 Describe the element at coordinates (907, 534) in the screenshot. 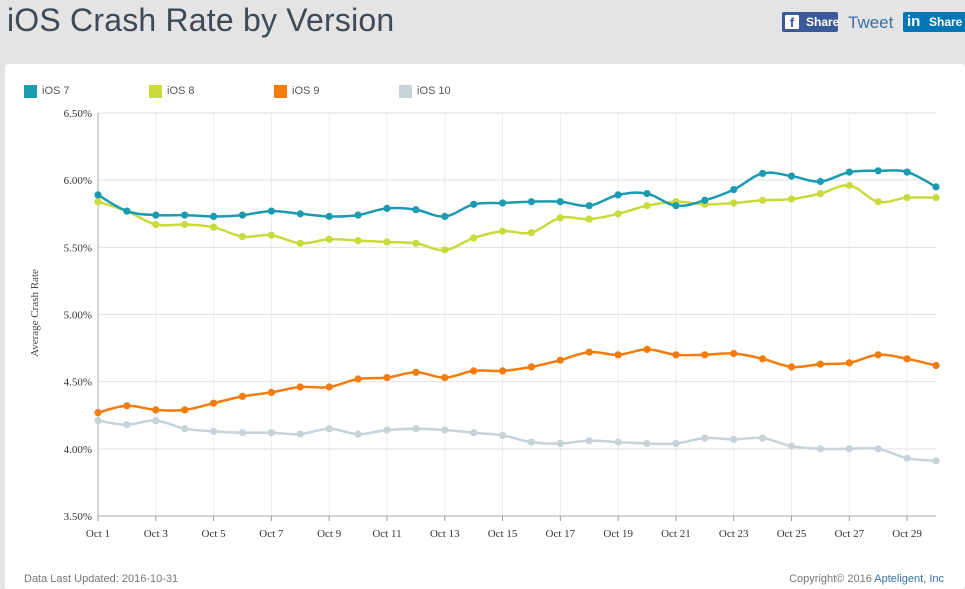

I see `x-tick-label: Oct 29` at that location.